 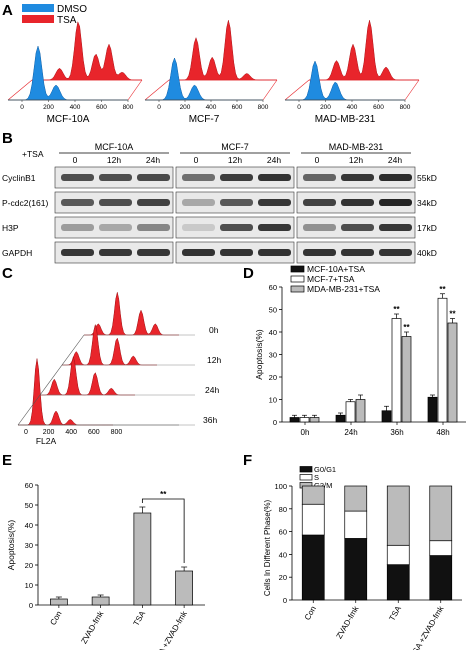 What do you see at coordinates (29, 485) in the screenshot?
I see `y-tick-label: 60` at bounding box center [29, 485].